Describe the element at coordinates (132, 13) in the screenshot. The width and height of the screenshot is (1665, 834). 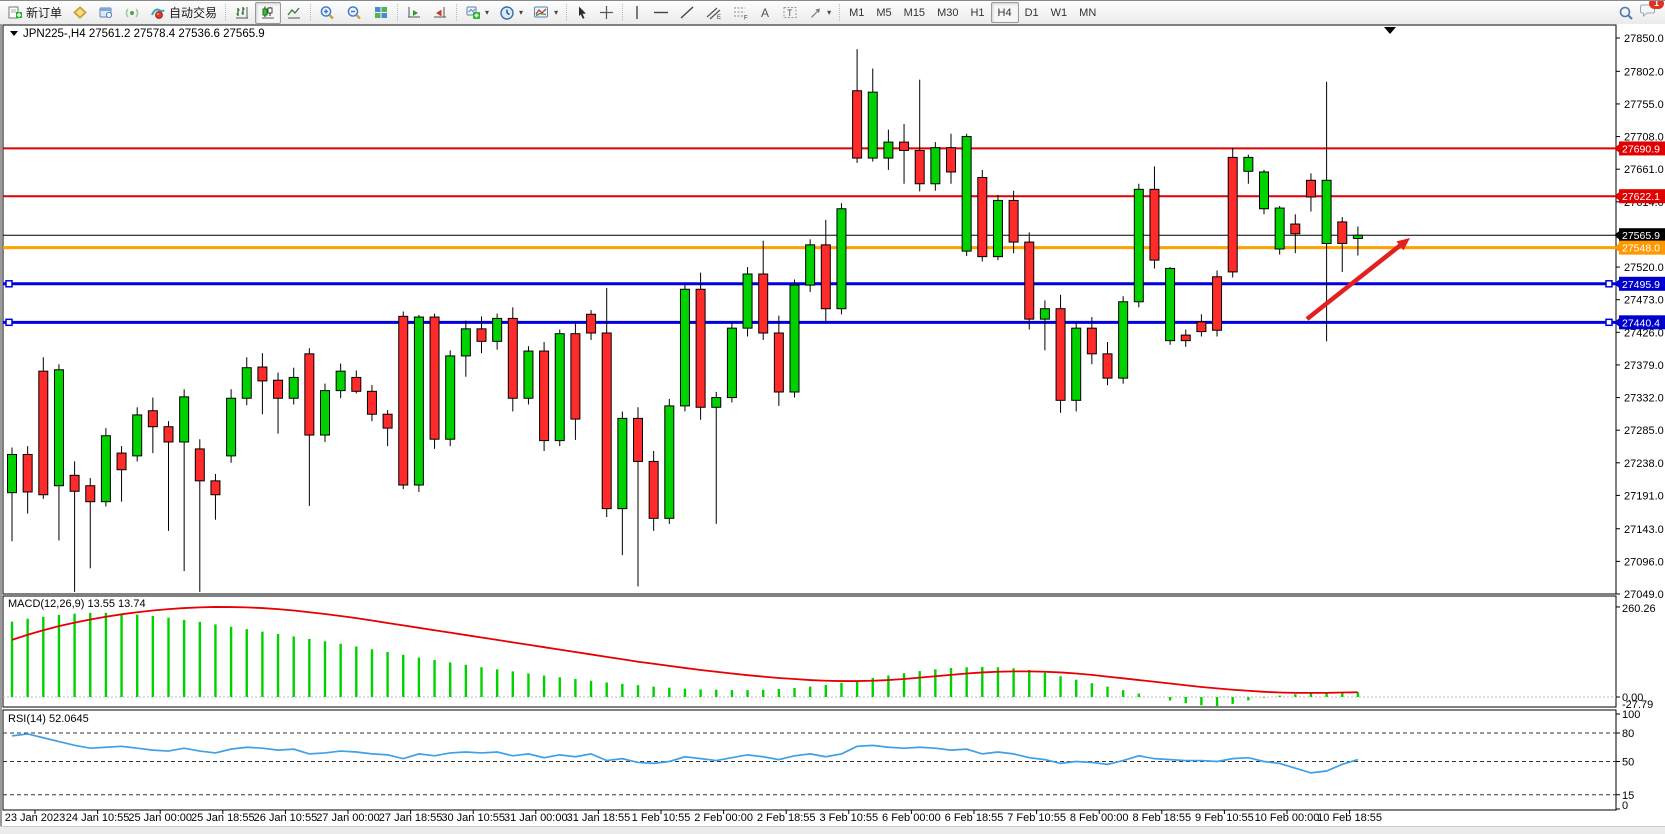
I see `signal-button` at that location.